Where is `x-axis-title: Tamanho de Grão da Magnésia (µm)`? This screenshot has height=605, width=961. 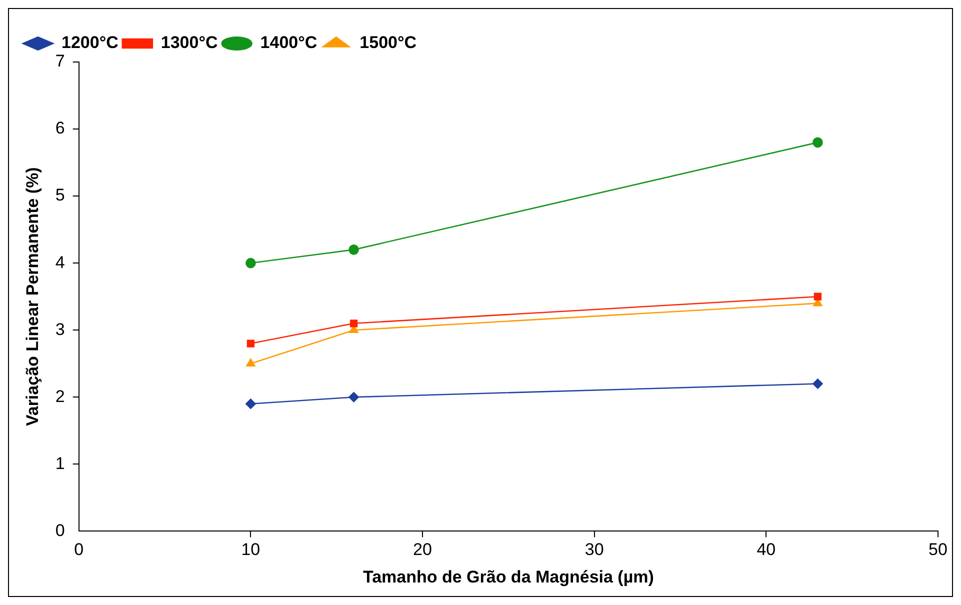
x-axis-title: Tamanho de Grão da Magnésia (µm) is located at coordinates (508, 576).